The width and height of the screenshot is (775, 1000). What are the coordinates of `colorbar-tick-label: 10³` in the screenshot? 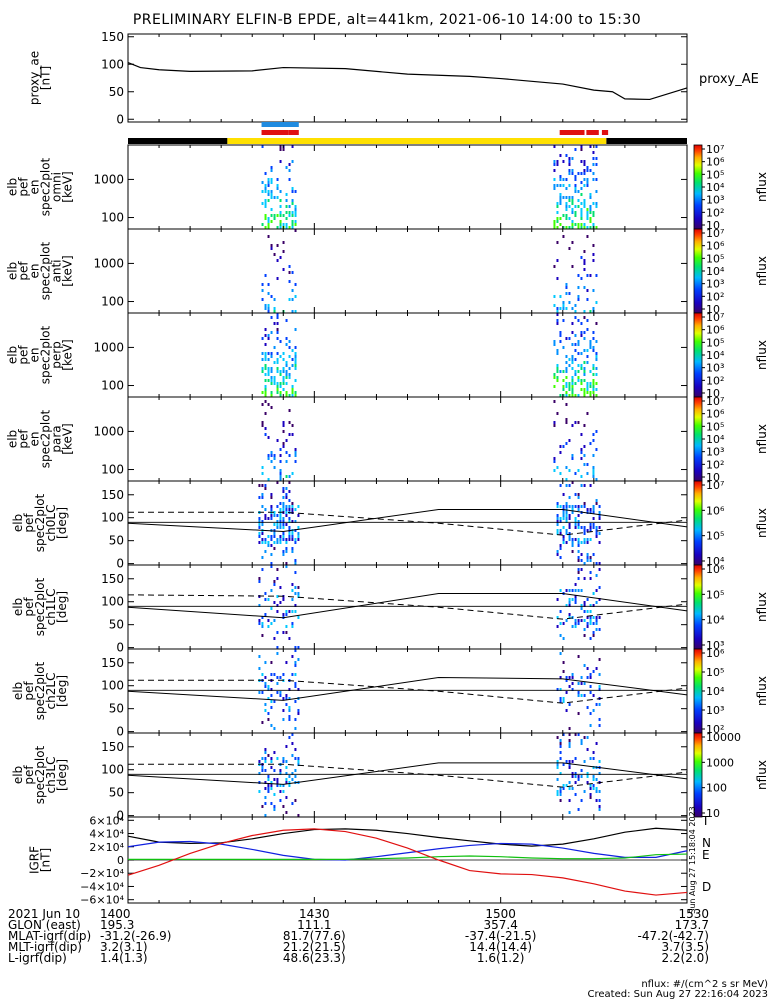 It's located at (715, 645).